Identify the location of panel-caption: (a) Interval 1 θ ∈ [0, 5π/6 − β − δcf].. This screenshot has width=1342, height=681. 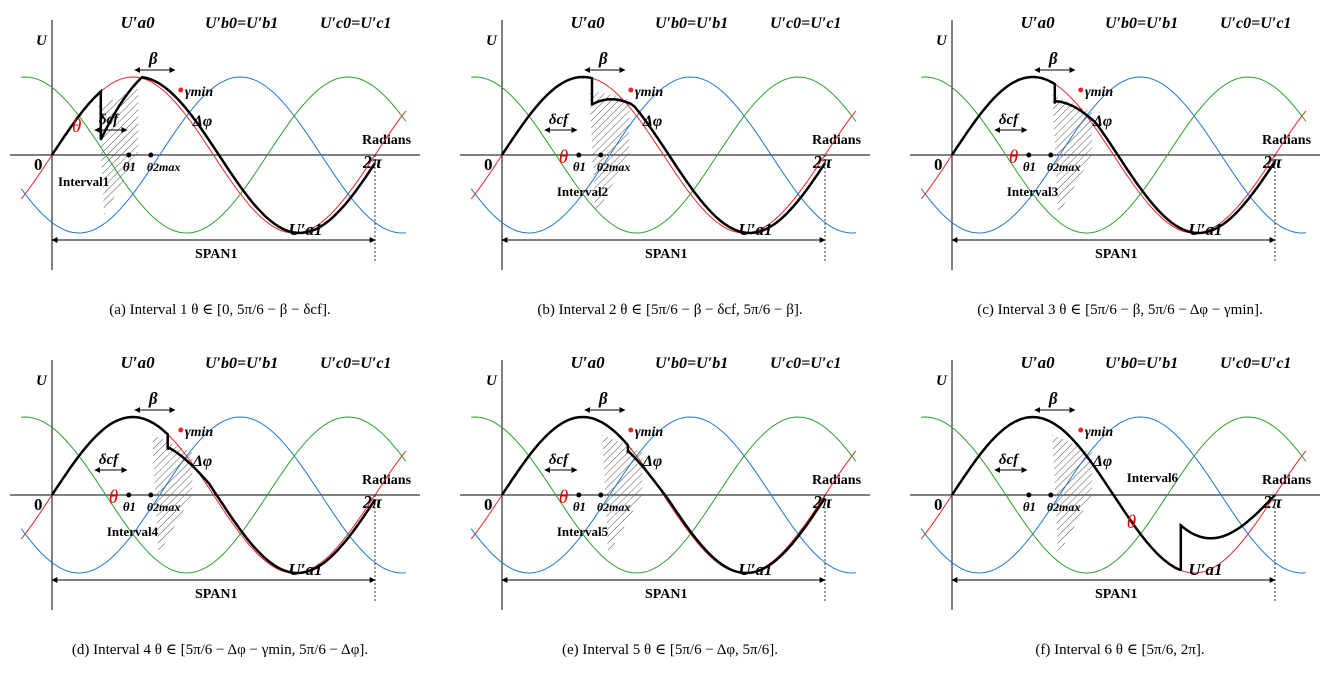
(220, 310).